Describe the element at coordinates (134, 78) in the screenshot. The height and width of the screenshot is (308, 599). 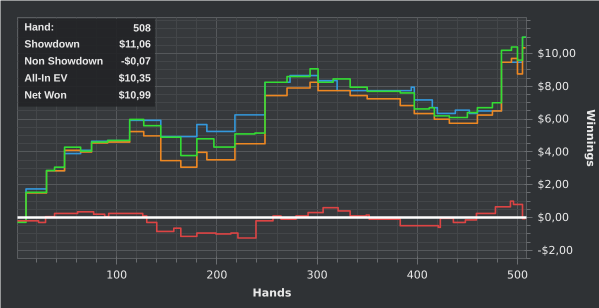
I see `annotation: $10,35` at that location.